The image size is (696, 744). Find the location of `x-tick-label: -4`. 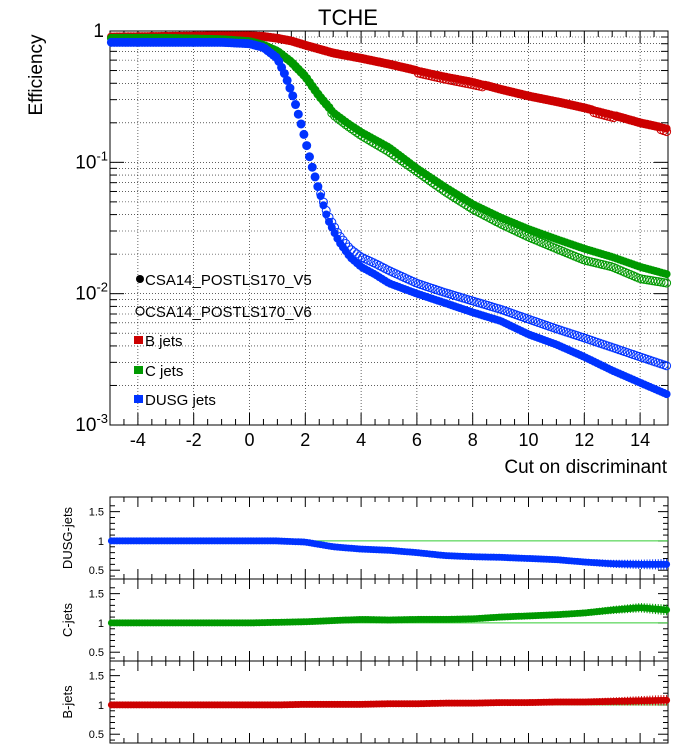

x-tick-label: -4 is located at coordinates (138, 440).